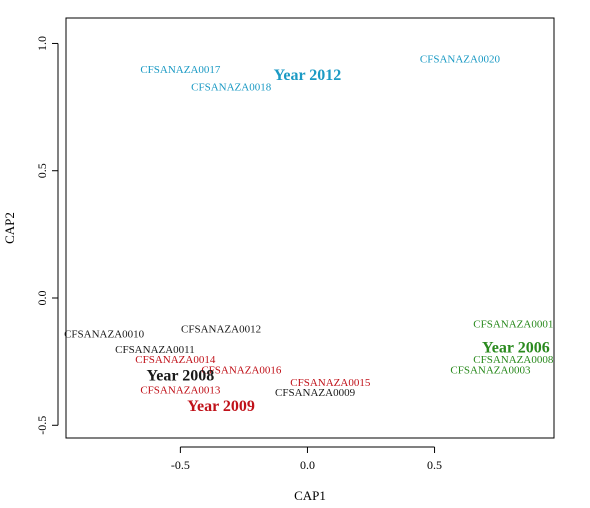 This screenshot has width=590, height=508. What do you see at coordinates (513, 324) in the screenshot?
I see `point-label: CFSANAZA0001` at bounding box center [513, 324].